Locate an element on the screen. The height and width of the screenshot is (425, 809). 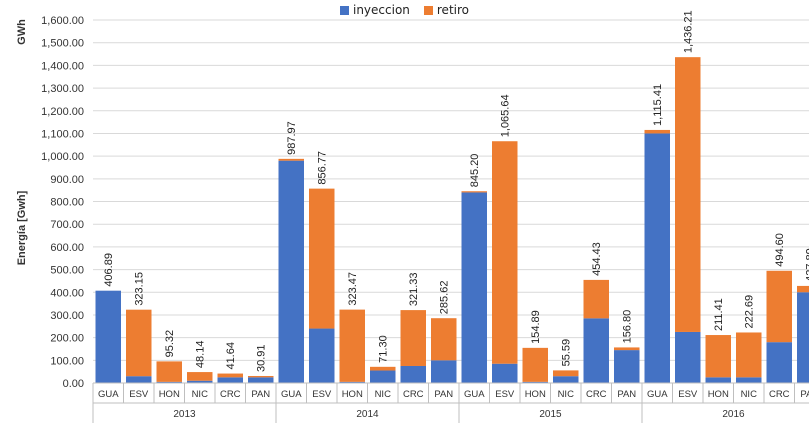
data-label: 55.59 is located at coordinates (567, 353).